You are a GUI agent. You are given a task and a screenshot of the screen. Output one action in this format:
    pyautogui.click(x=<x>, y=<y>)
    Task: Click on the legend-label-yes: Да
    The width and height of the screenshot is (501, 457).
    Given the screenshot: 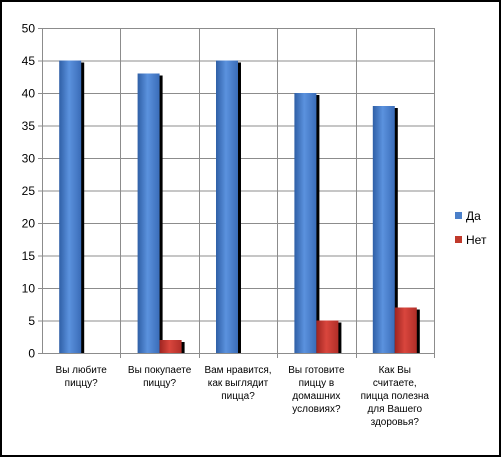 What is the action you would take?
    pyautogui.click(x=473, y=216)
    